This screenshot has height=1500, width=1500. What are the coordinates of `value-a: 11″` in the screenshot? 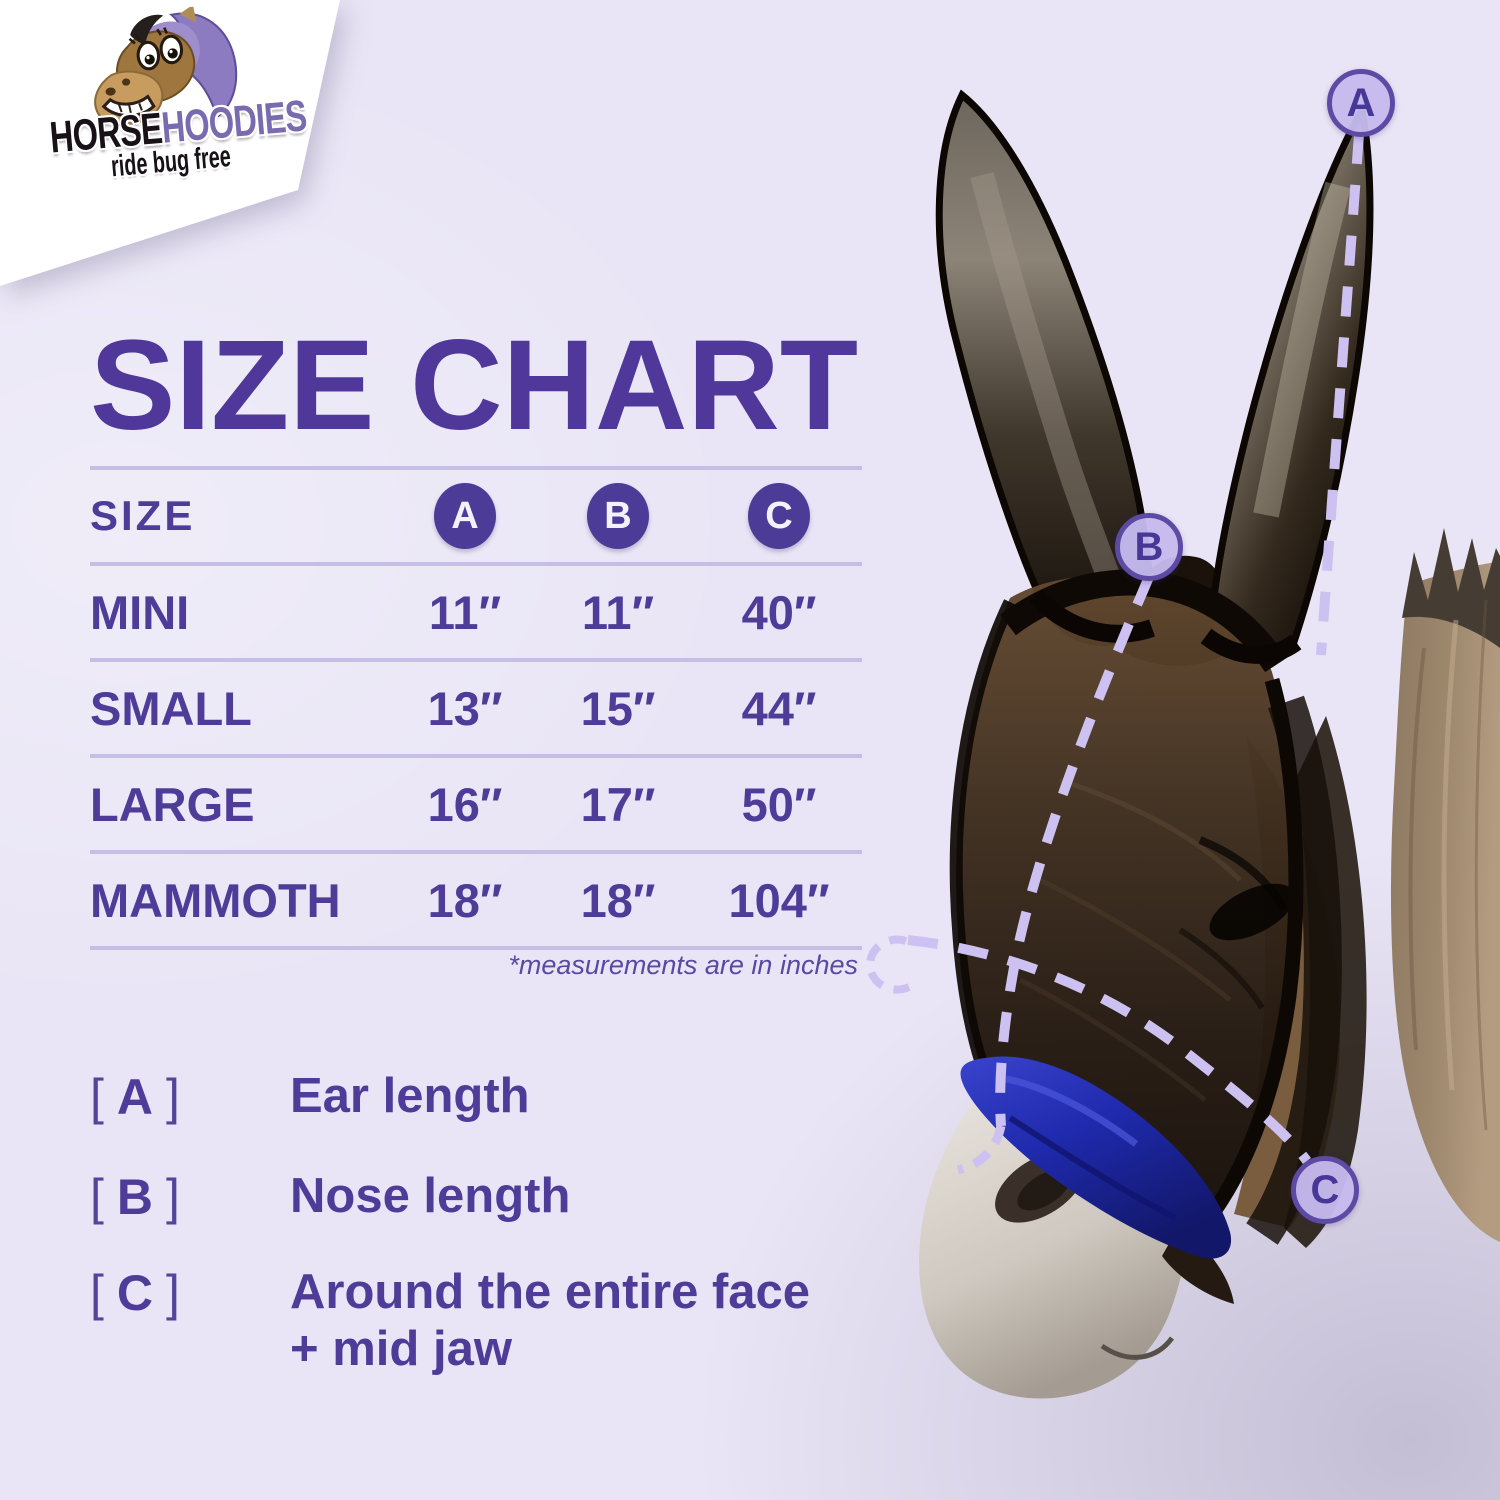 It's located at (465, 612).